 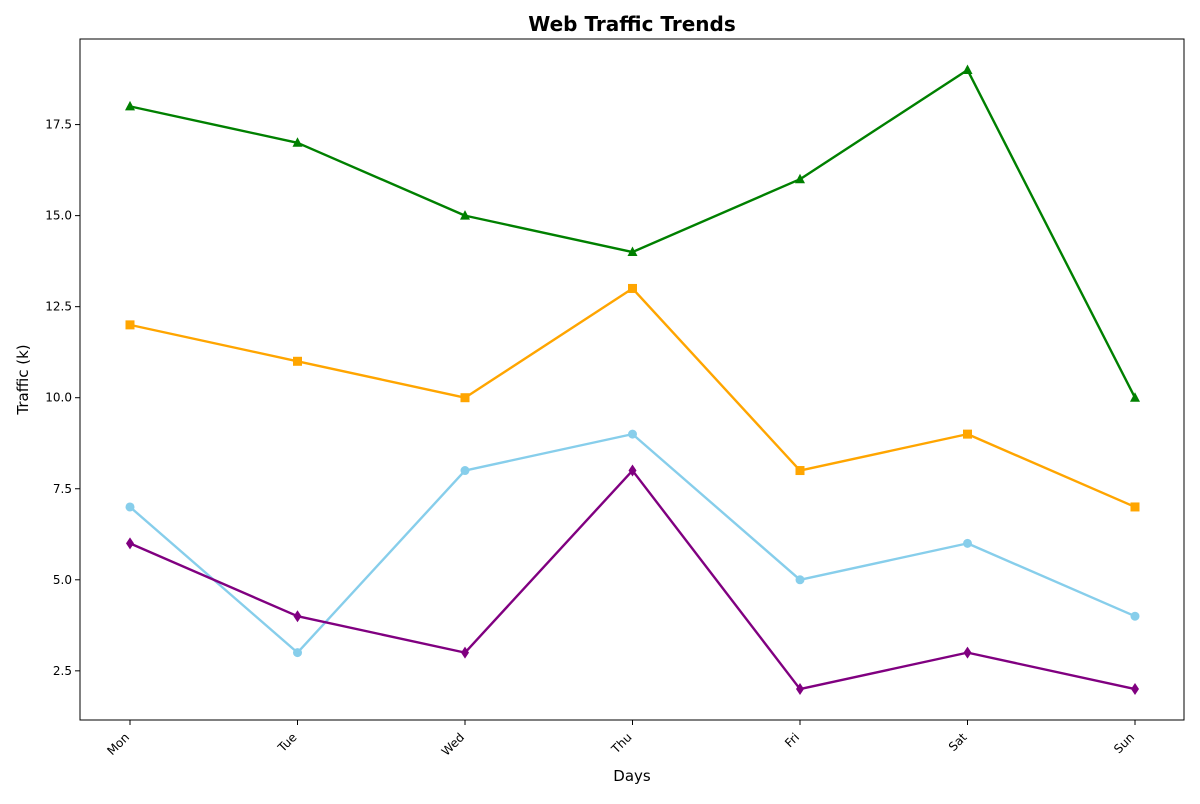 I want to click on x-tick-label: Fri, so click(x=792, y=740).